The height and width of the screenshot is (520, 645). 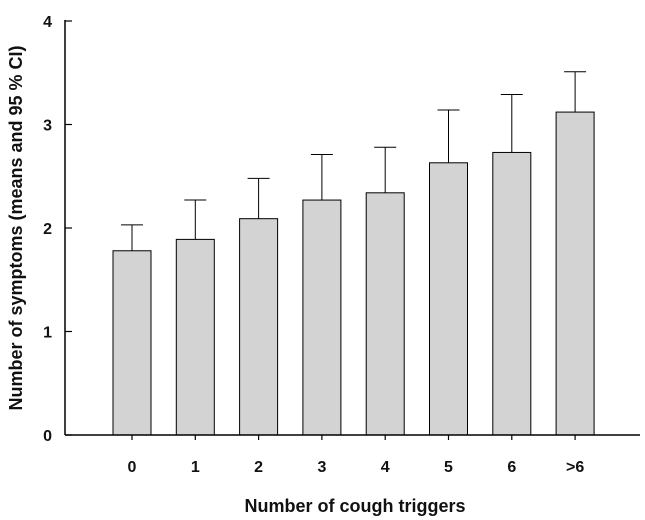 What do you see at coordinates (575, 467) in the screenshot?
I see `x-tick-label-7: >6` at bounding box center [575, 467].